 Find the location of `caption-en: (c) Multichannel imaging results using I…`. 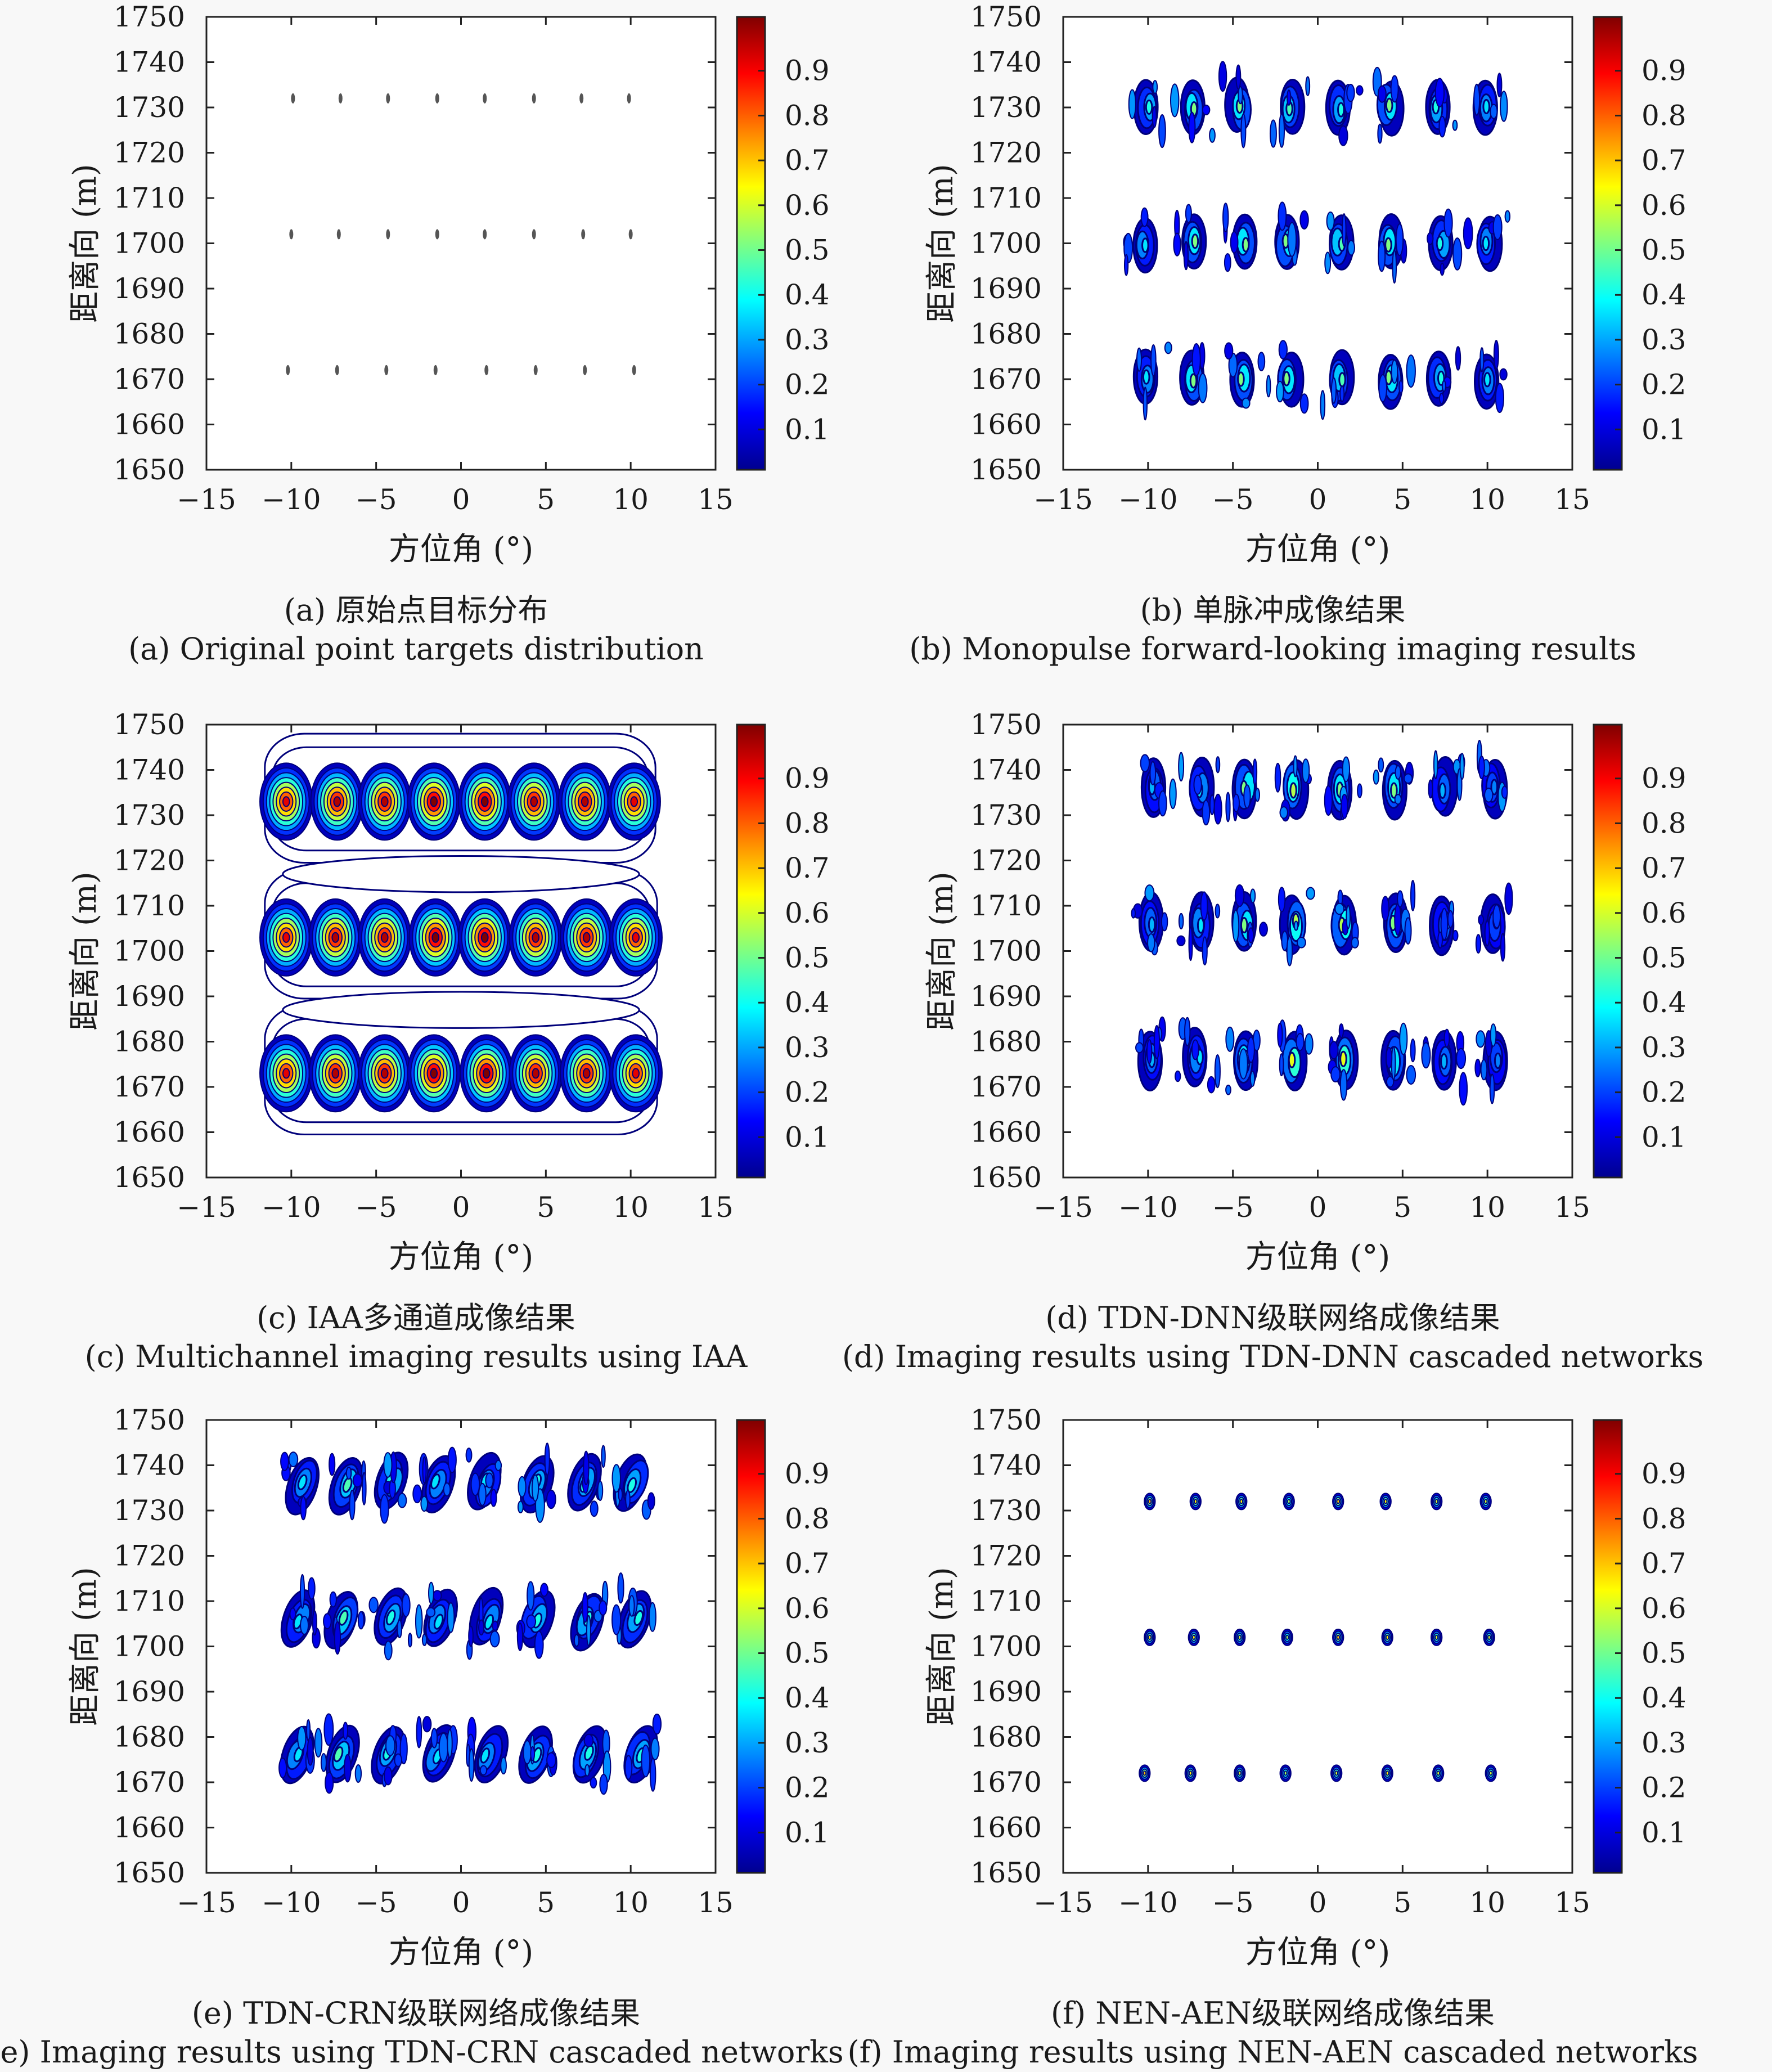

caption-en: (c) Multichannel imaging results using I… is located at coordinates (417, 1356).